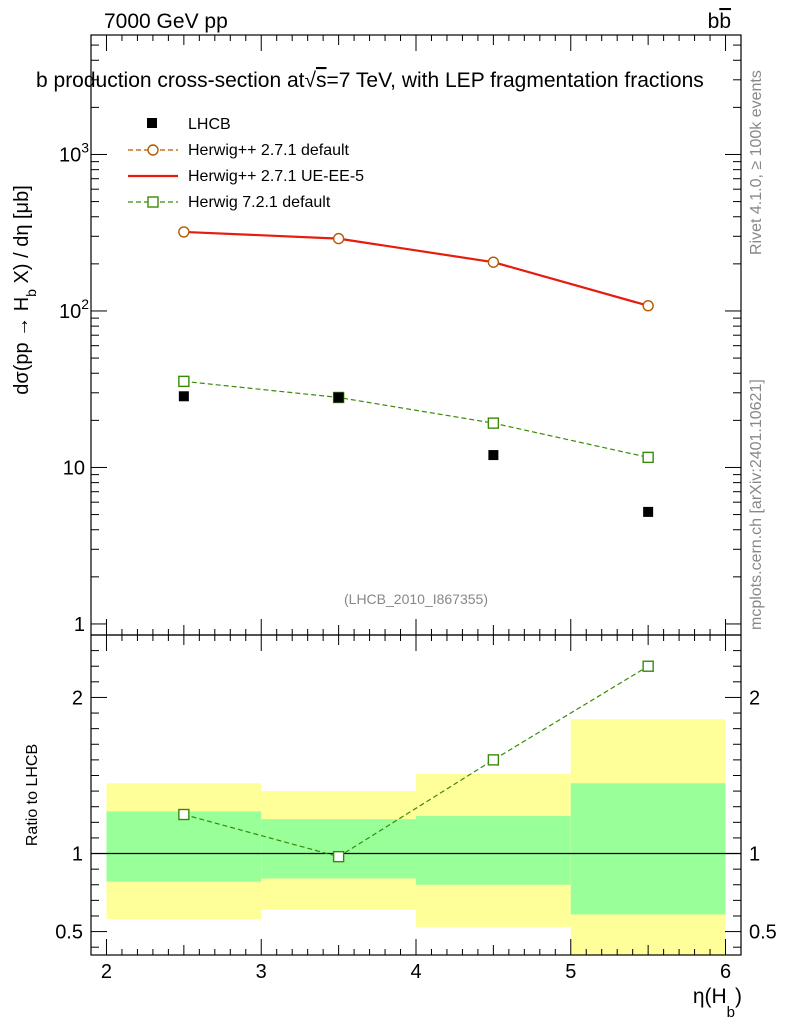  I want to click on title-prefix: b production cross-section at, so click(170, 80).